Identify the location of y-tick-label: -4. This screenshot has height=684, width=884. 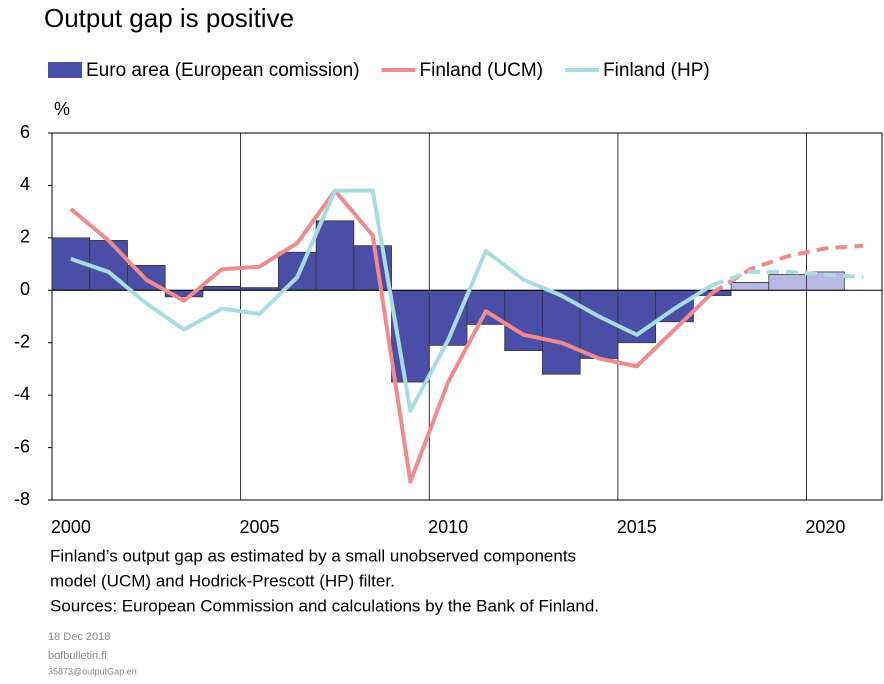
(22, 394).